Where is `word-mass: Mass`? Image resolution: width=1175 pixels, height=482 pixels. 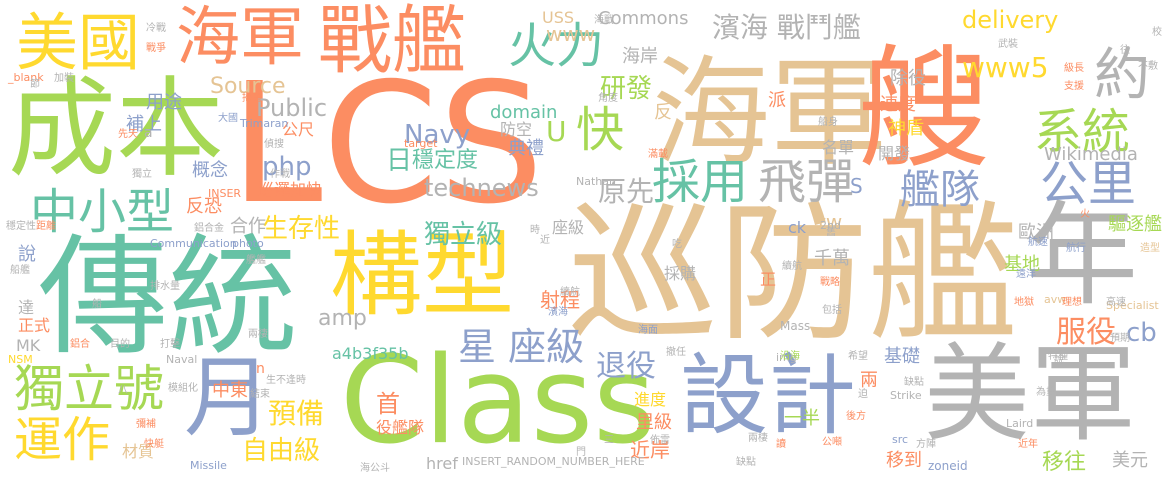 word-mass: Mass is located at coordinates (795, 326).